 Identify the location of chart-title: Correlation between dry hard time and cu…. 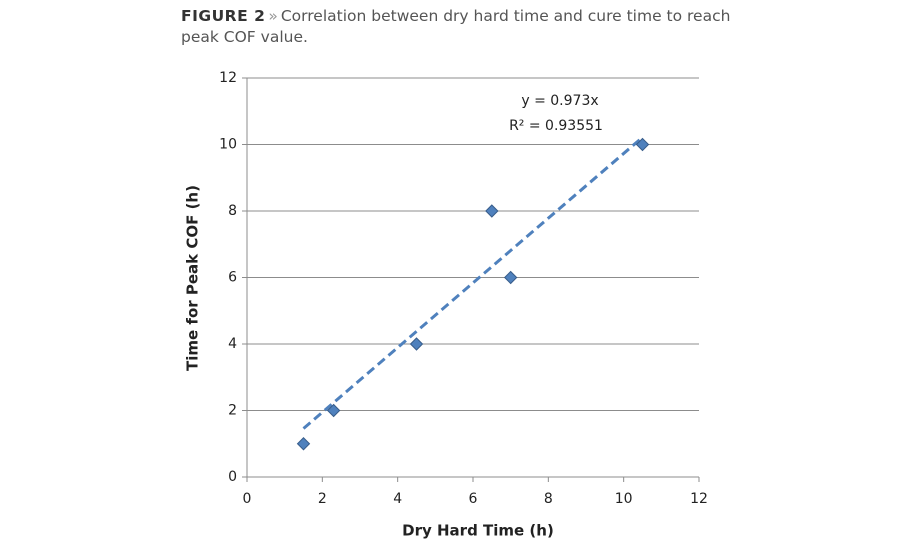
(456, 26).